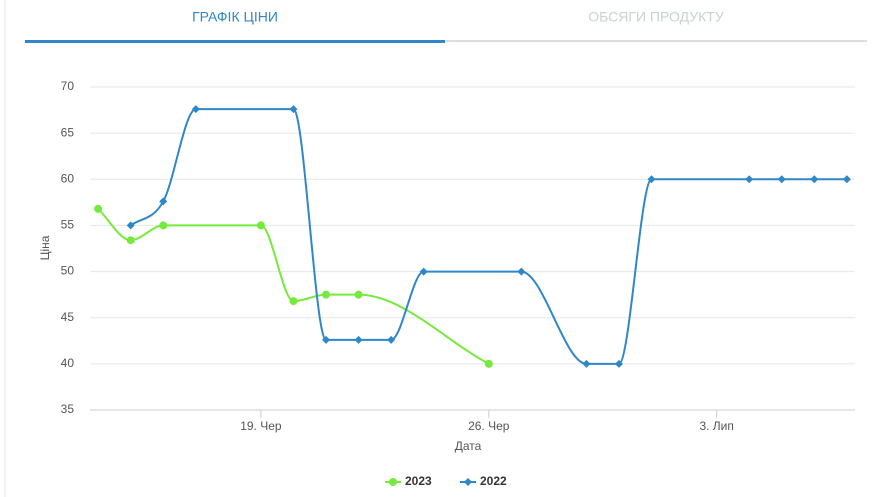 This screenshot has width=880, height=497. Describe the element at coordinates (716, 426) in the screenshot. I see `x-tick-label: 3. Лип` at that location.